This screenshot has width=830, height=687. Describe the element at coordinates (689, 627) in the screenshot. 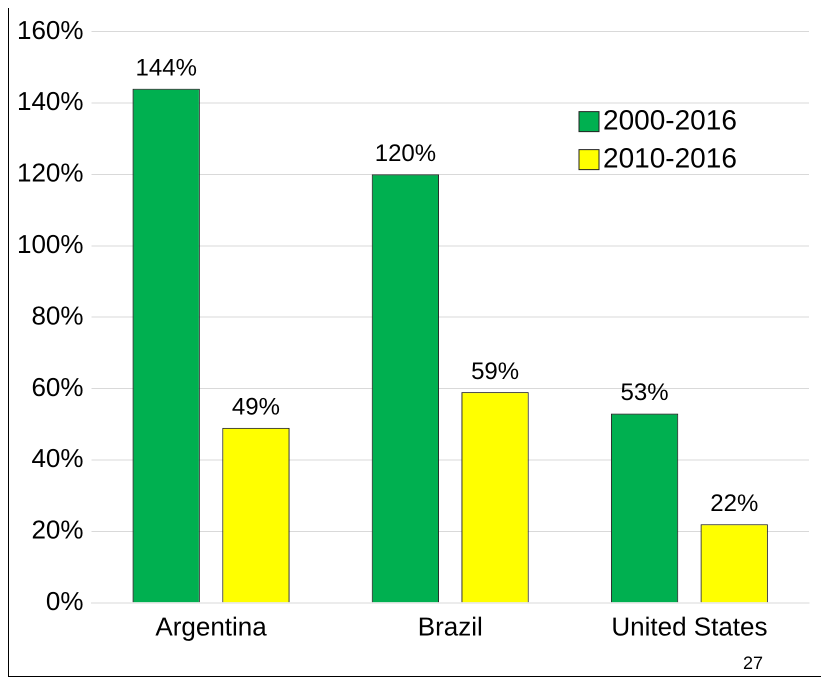

I see `x-tick-label: United States` at that location.